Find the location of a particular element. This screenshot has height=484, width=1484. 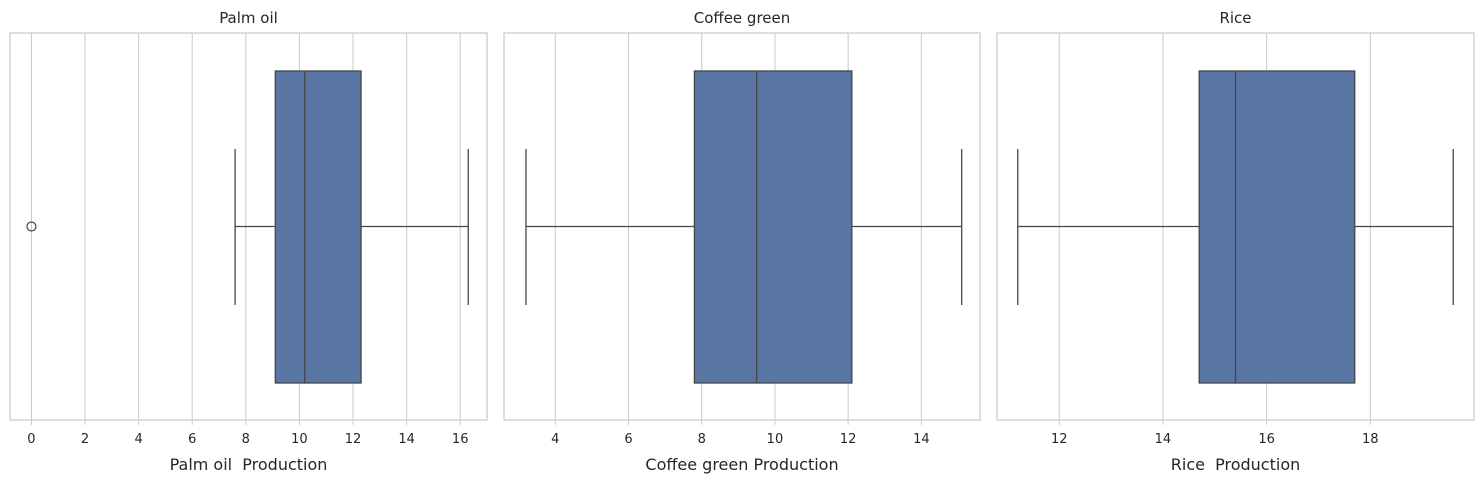

chart-title: Rice is located at coordinates (1235, 18).